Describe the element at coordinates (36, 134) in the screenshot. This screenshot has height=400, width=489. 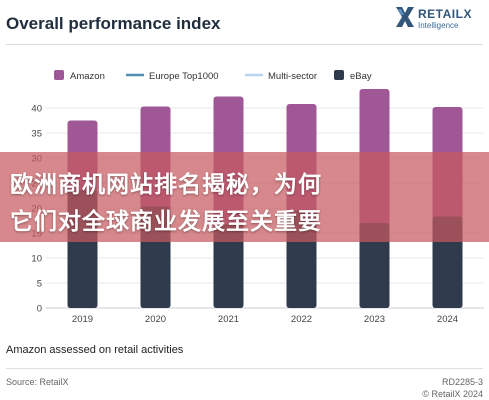
I see `y-tick-label-35: 35` at that location.